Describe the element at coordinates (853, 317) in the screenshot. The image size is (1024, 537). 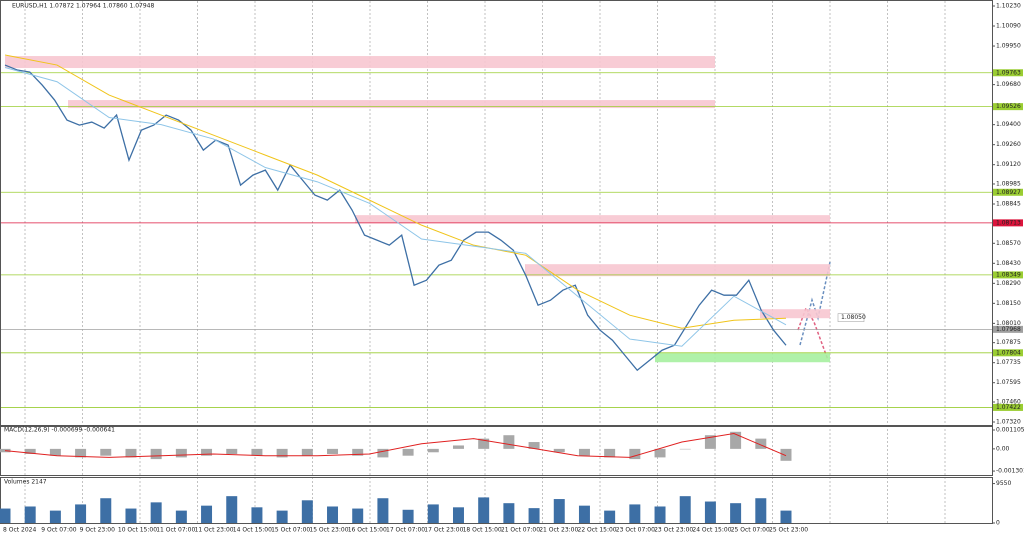
I see `annotation-label: 1.08050` at that location.